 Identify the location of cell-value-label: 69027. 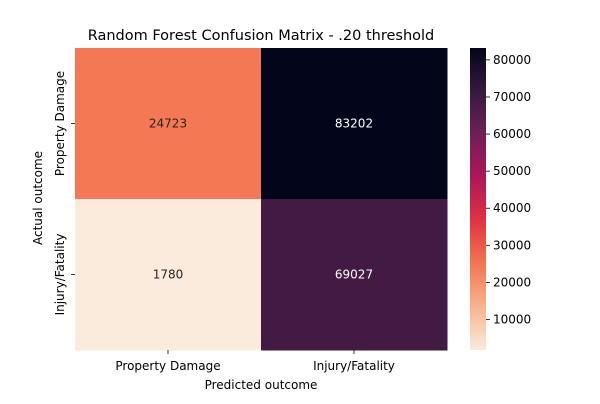
(354, 275).